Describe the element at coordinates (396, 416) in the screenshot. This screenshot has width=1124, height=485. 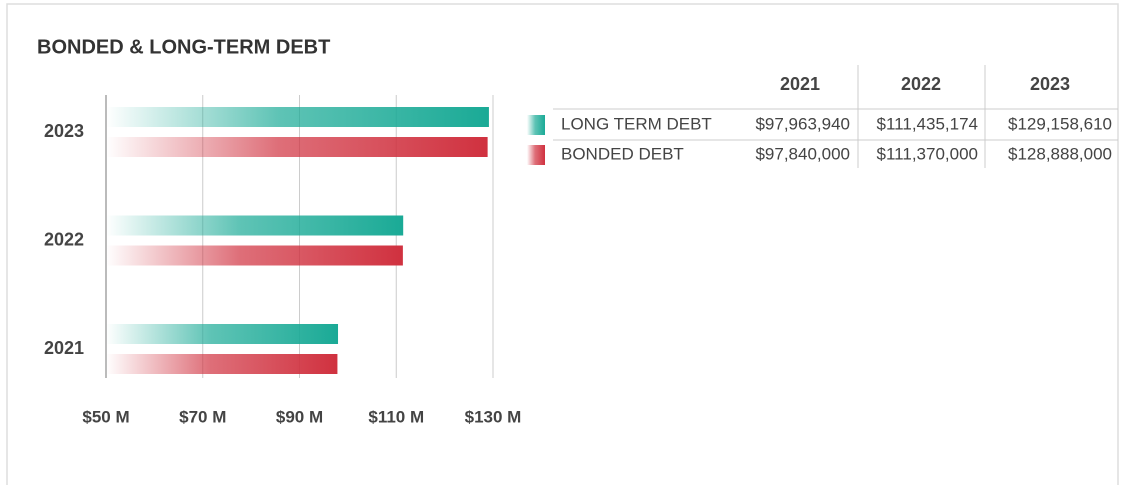
I see `x-tick-label: $110 M` at that location.